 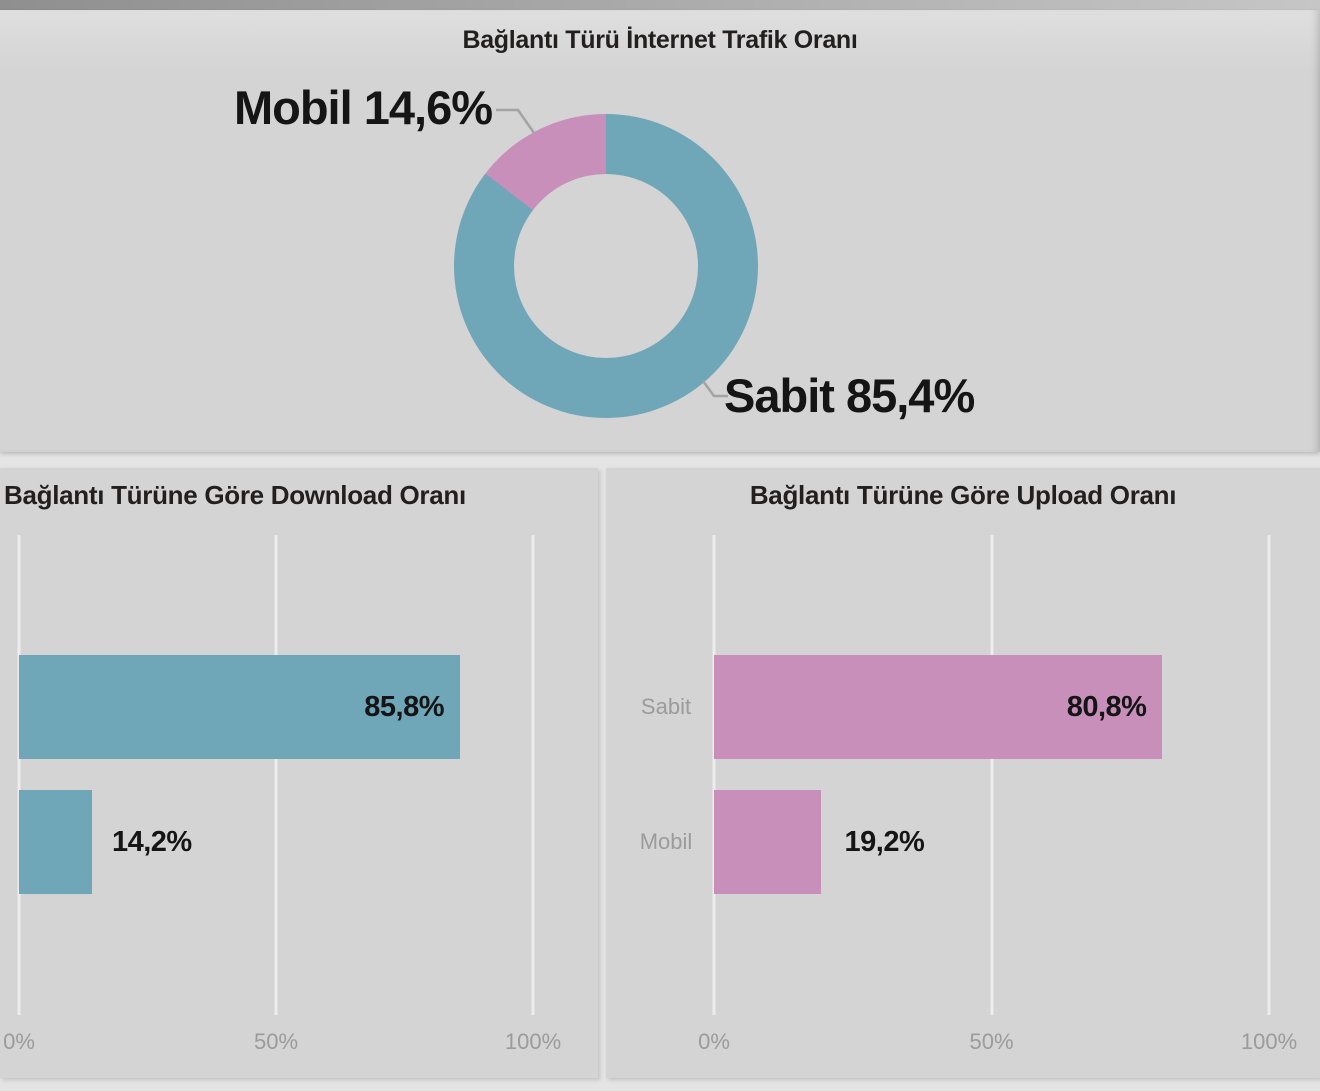 I want to click on bar-value-label: 14,2%, so click(x=151, y=841).